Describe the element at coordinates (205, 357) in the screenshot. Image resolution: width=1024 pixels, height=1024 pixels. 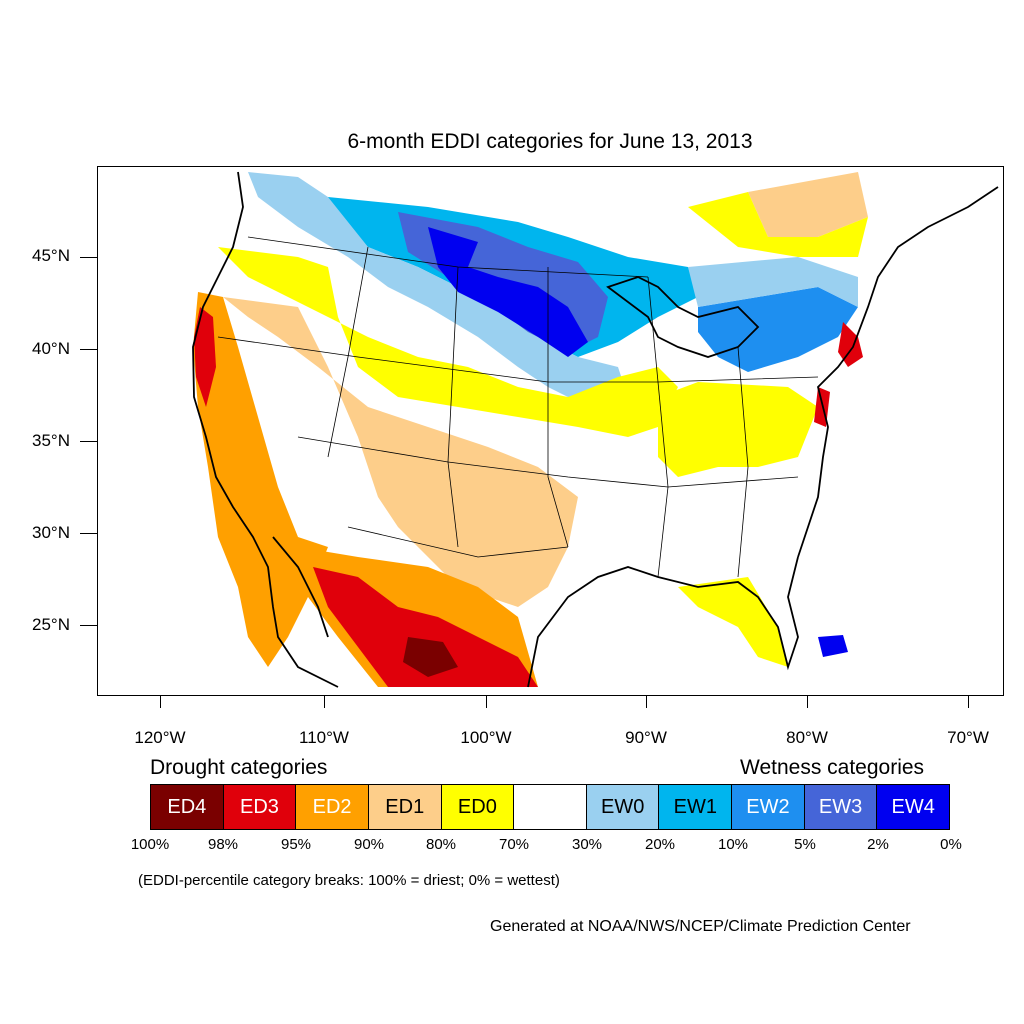
I see `region-ed3-coast` at that location.